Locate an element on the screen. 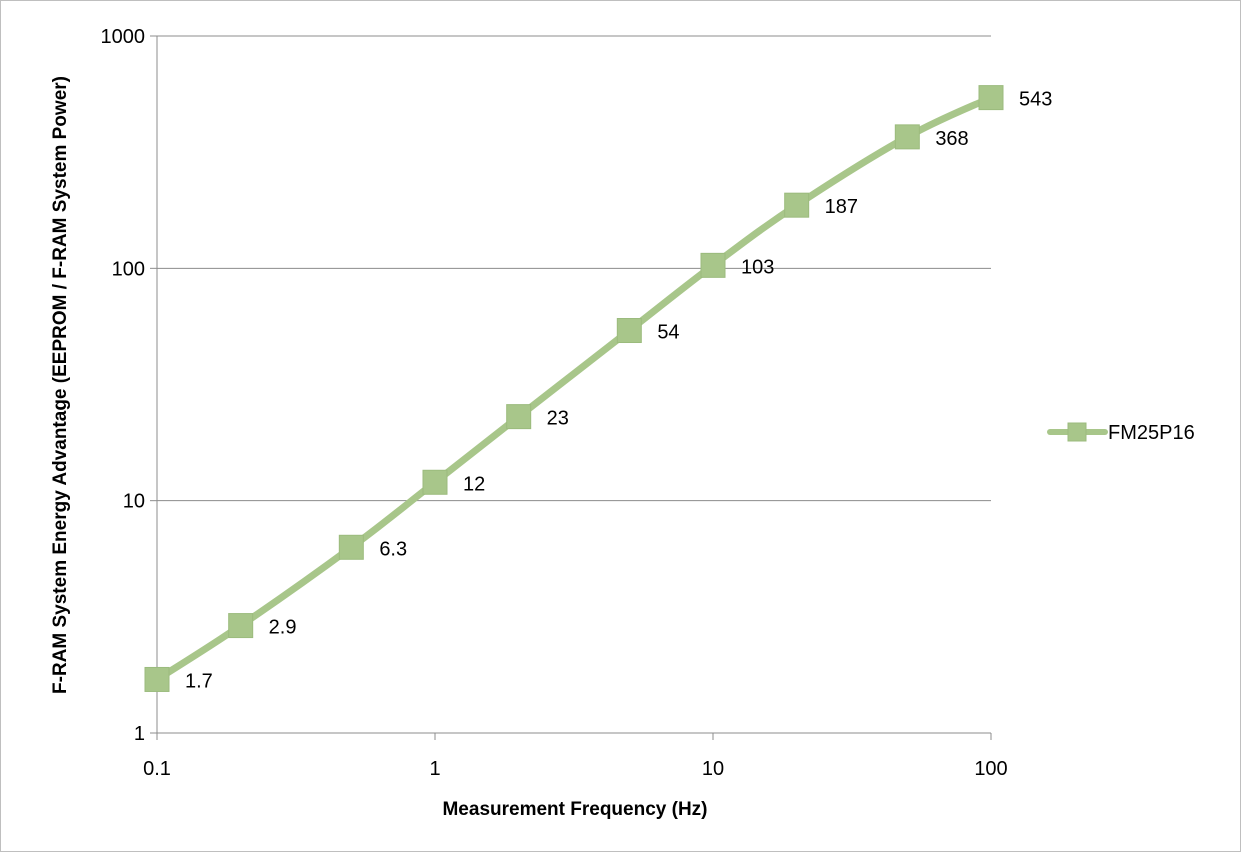 The image size is (1241, 852). x-tick-label-0.1: 0.1 is located at coordinates (157, 769).